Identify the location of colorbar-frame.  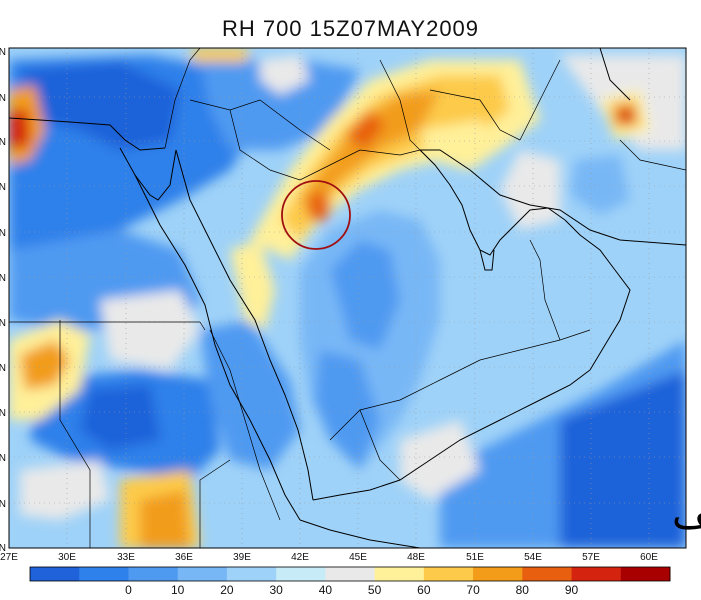
(350, 574).